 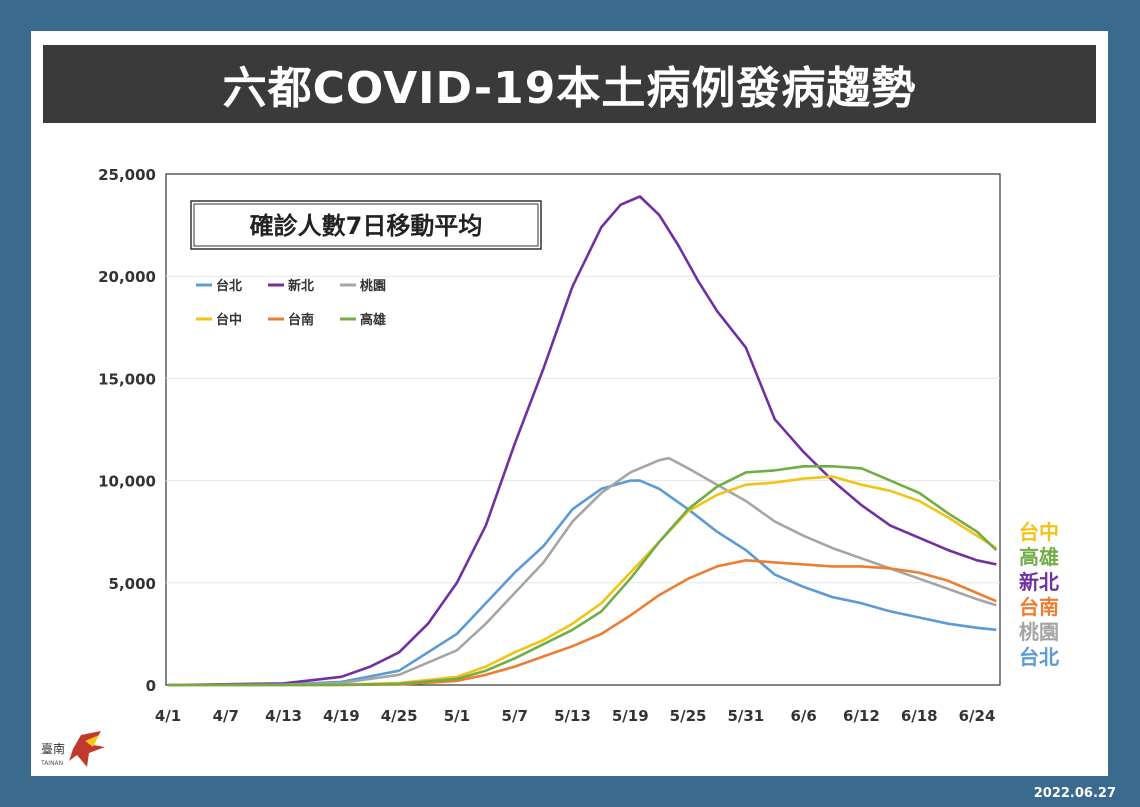 I want to click on end-label-新北: 新北, so click(x=1039, y=582).